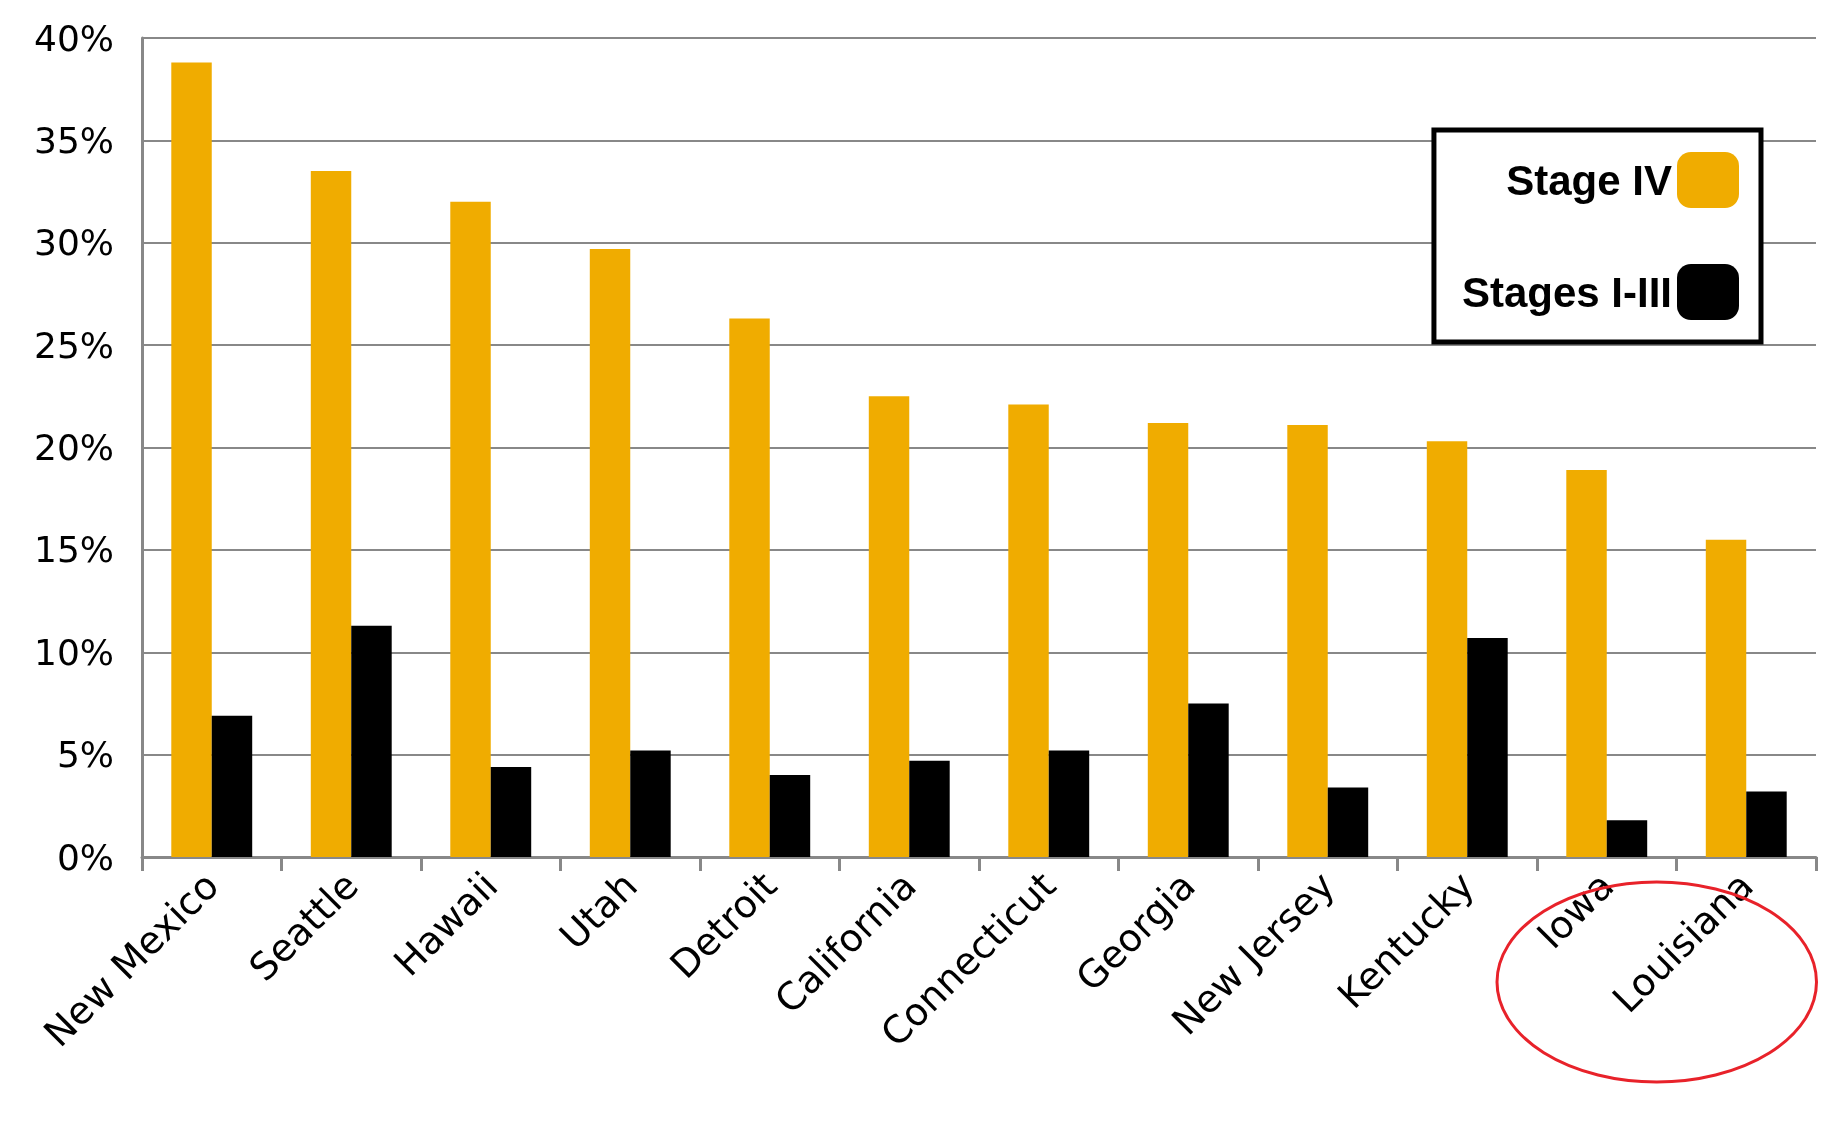  What do you see at coordinates (73, 140) in the screenshot?
I see `y-tick-label: 35%` at bounding box center [73, 140].